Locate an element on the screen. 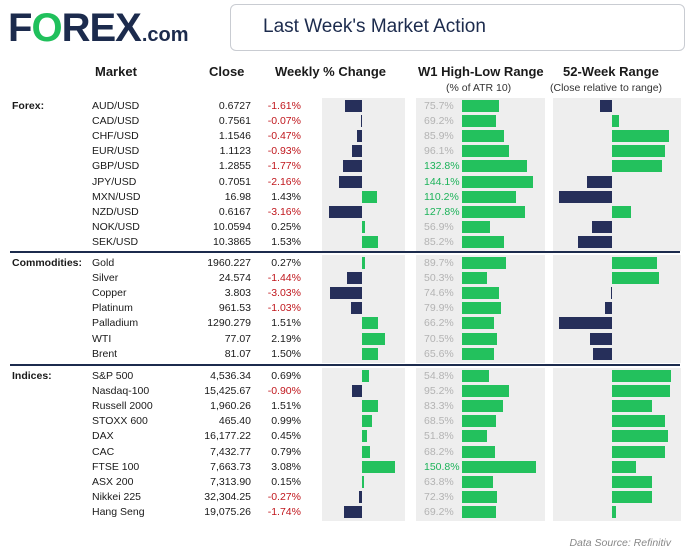 The width and height of the screenshot is (691, 555). column-header-market: Market is located at coordinates (116, 71).